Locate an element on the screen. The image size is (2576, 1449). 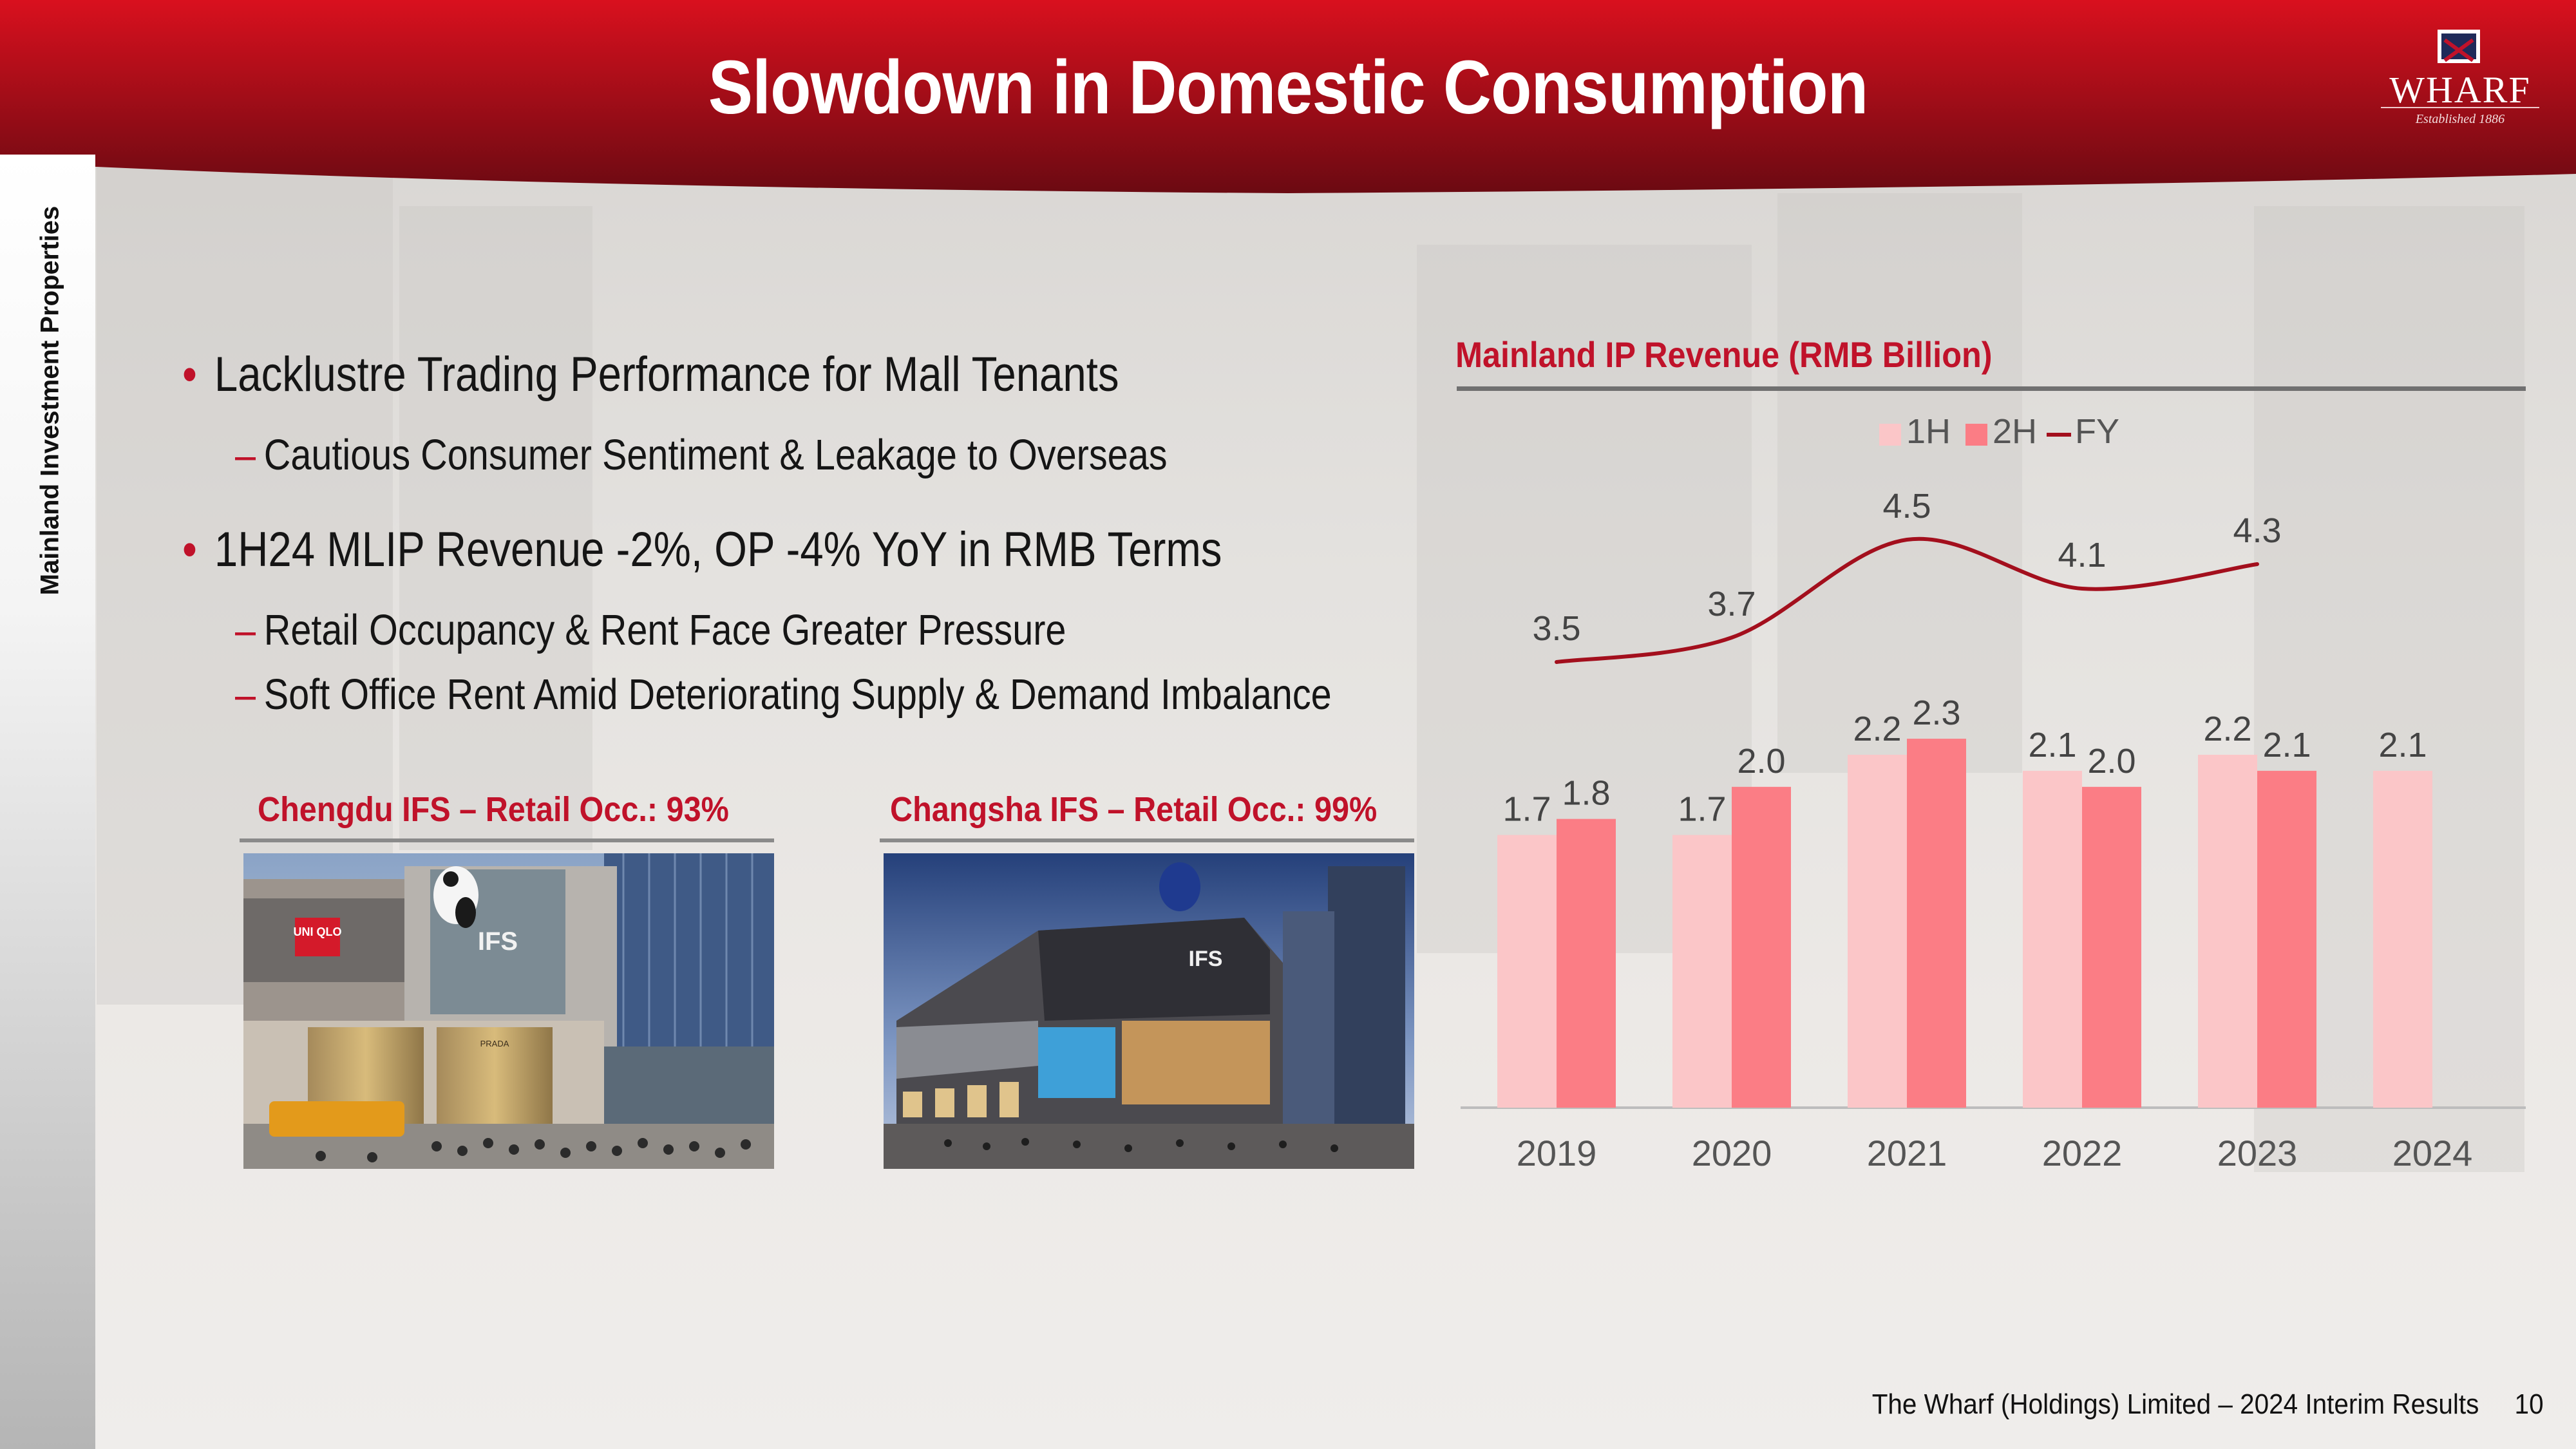
label-2h-2022: 2.0 is located at coordinates (2111, 761).